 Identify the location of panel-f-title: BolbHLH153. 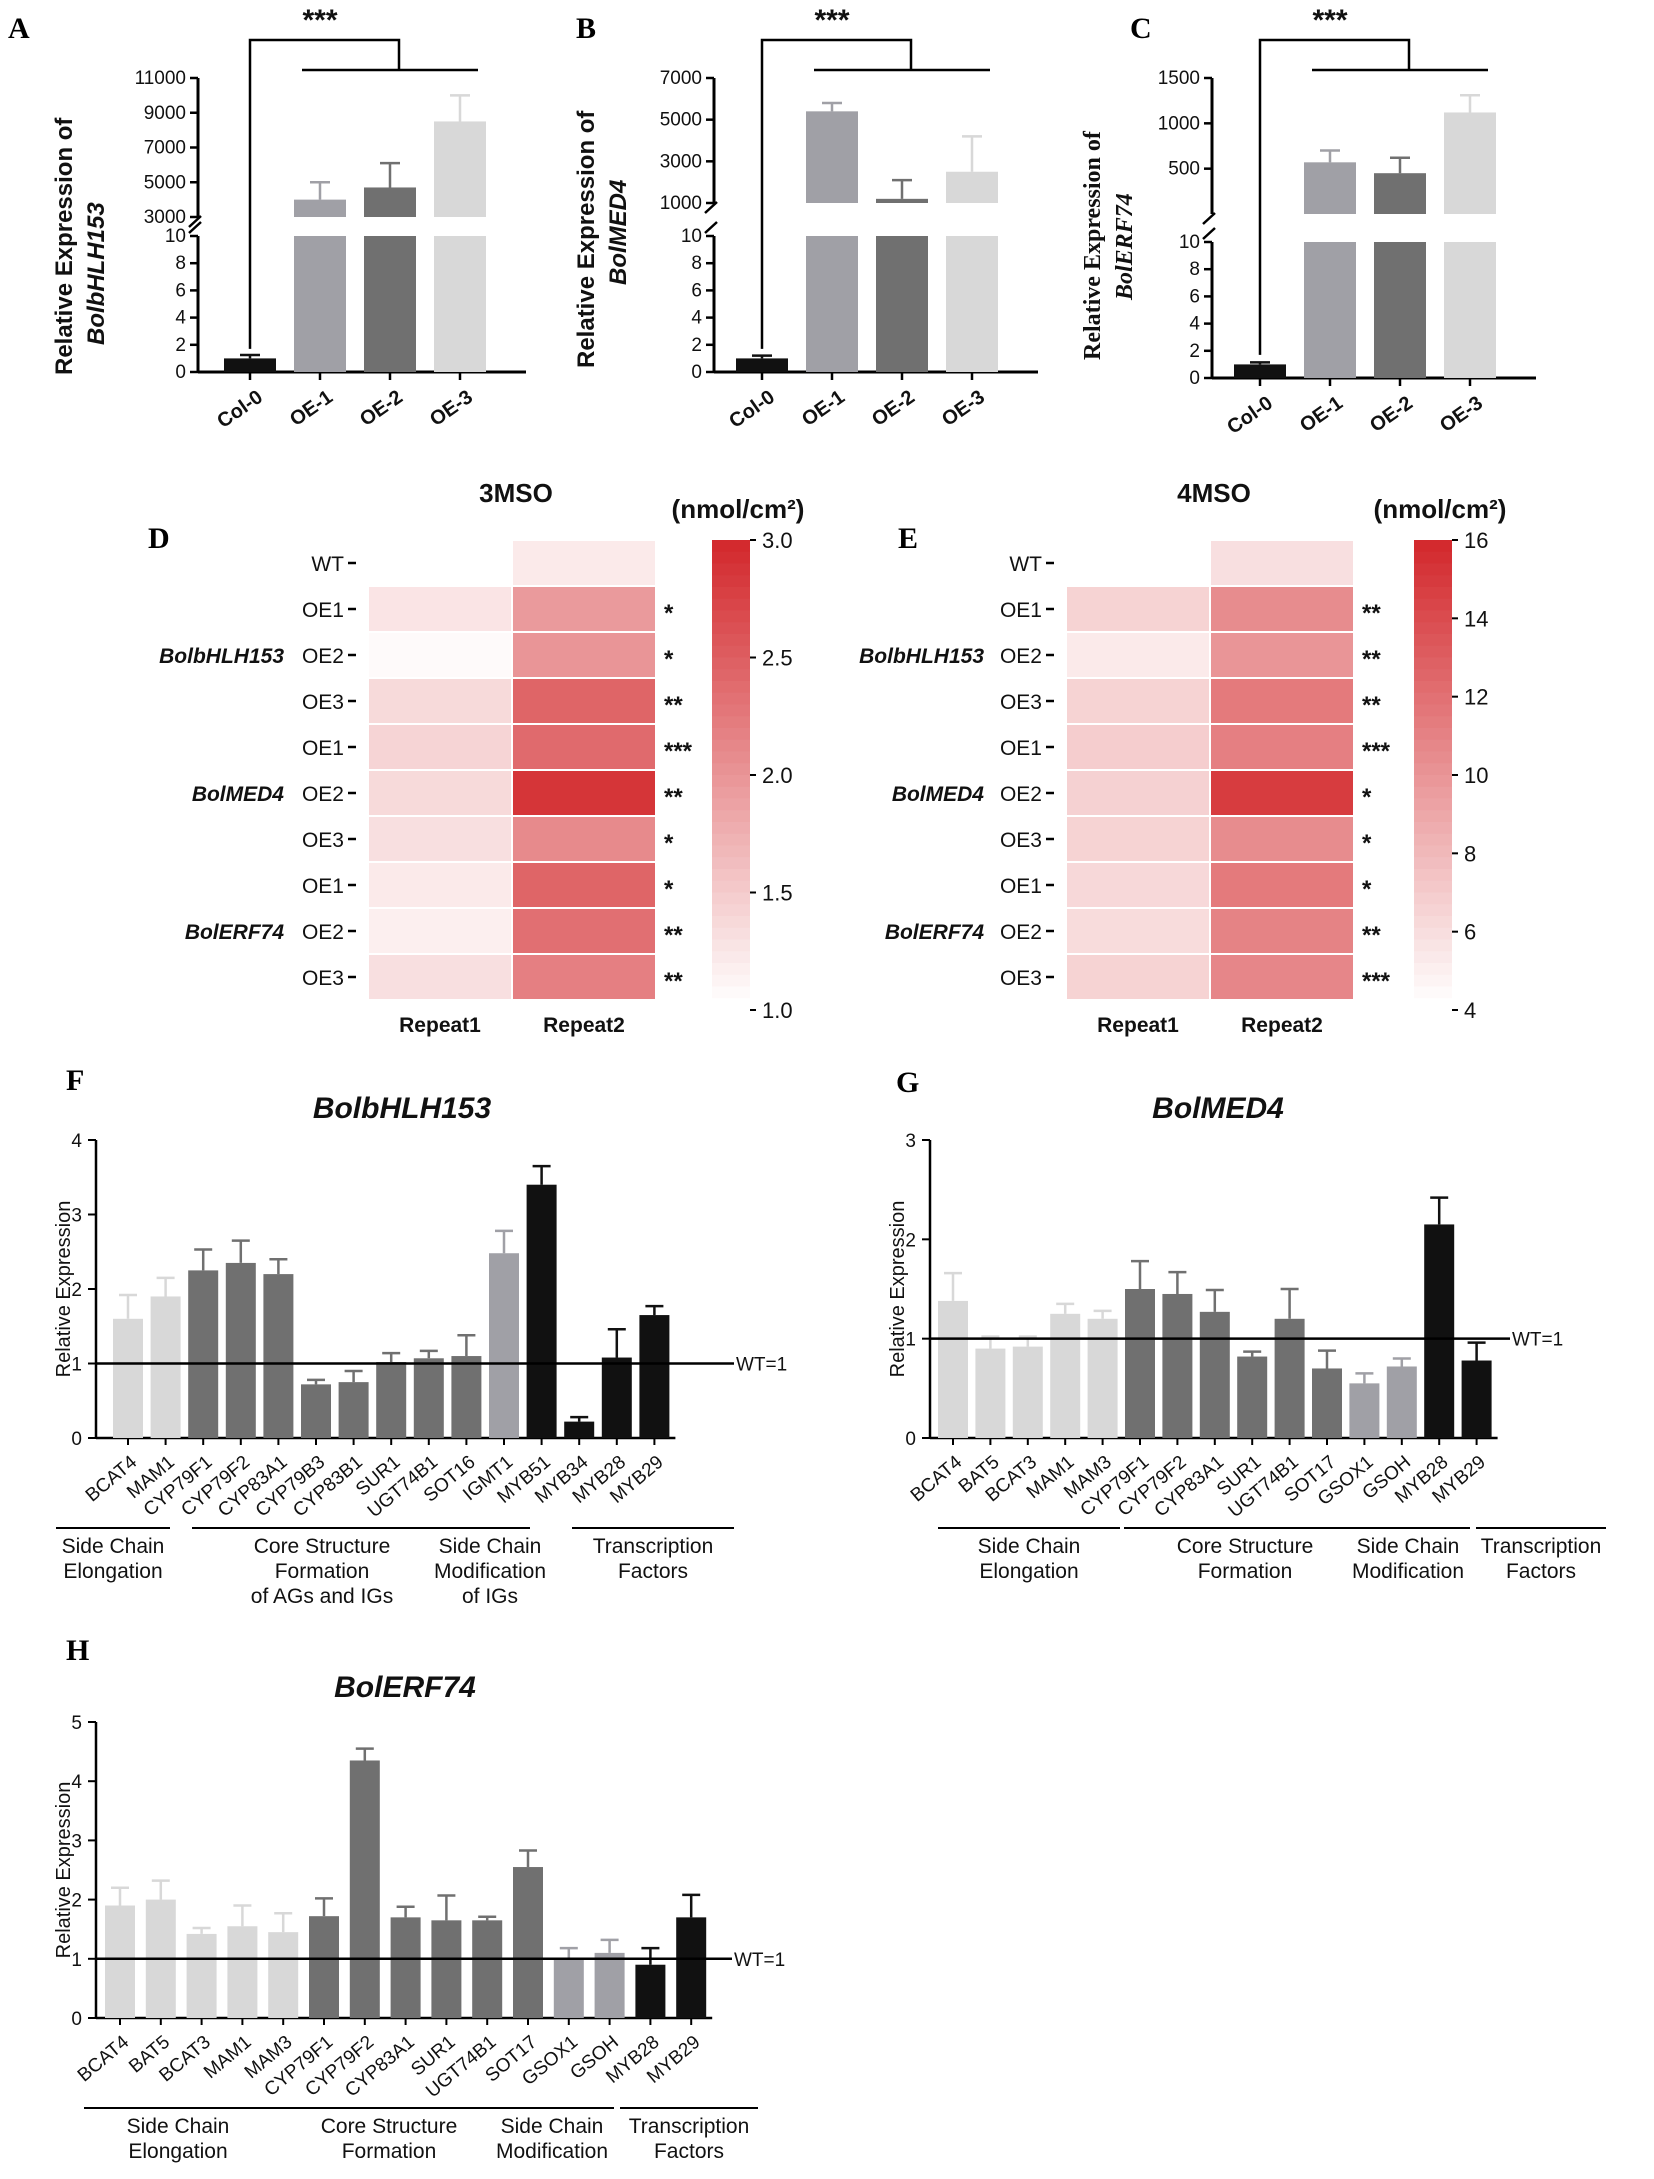
(402, 1108).